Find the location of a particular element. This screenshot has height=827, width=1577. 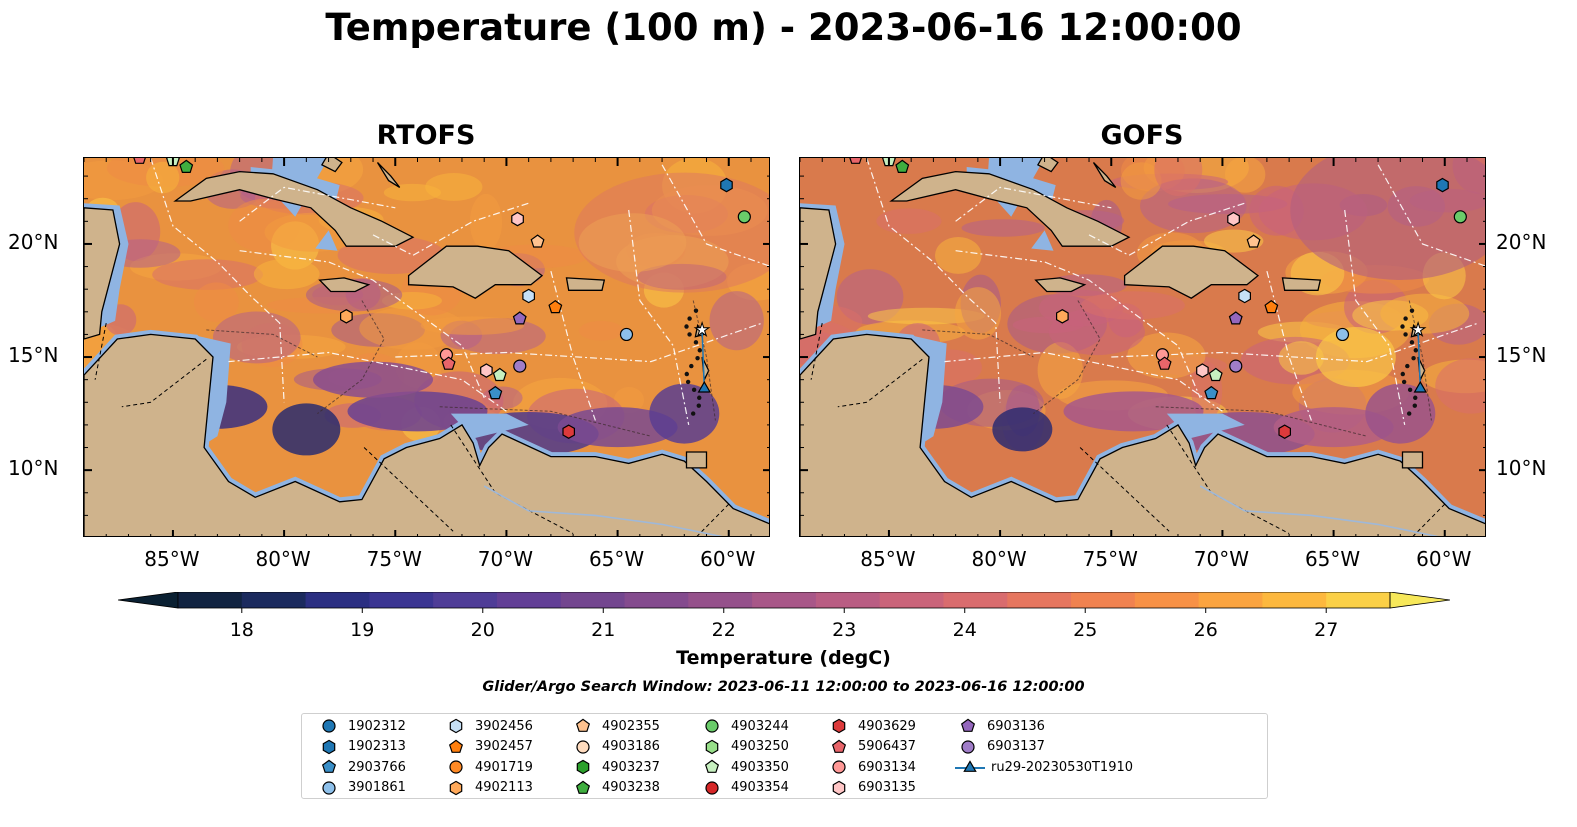

legend-label: 4902355 is located at coordinates (631, 726).